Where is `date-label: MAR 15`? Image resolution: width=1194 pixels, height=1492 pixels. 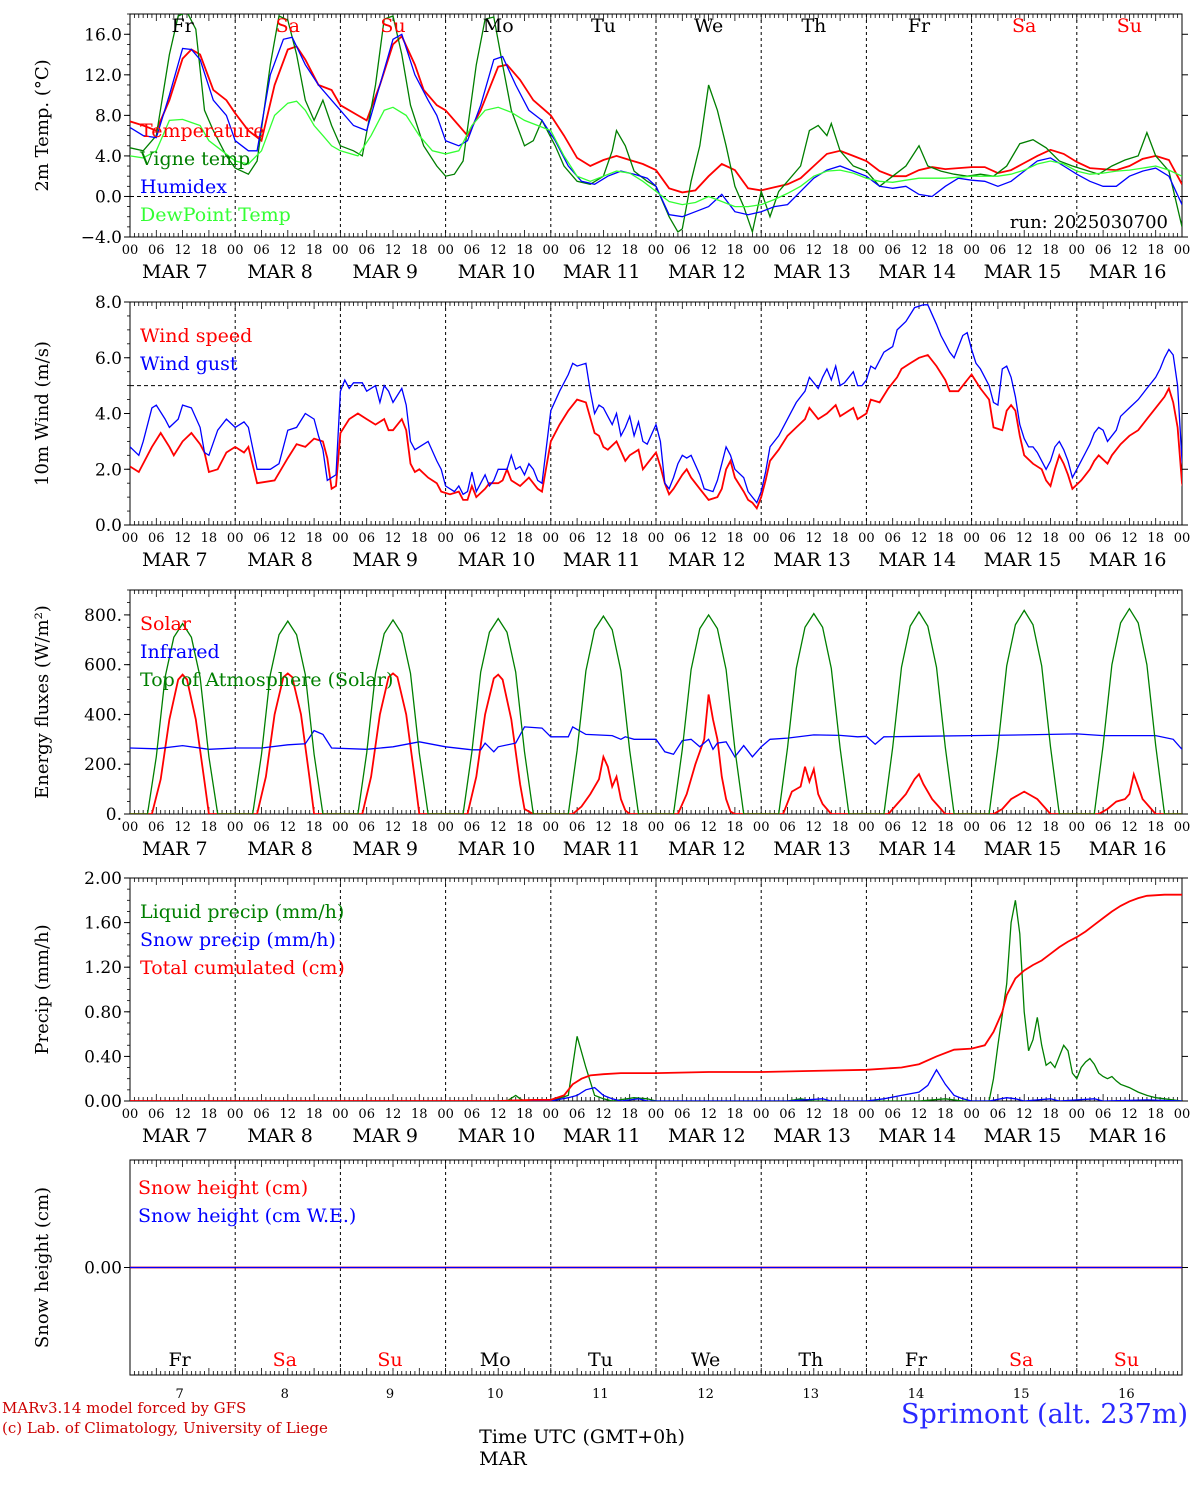
date-label: MAR 15 is located at coordinates (1023, 849).